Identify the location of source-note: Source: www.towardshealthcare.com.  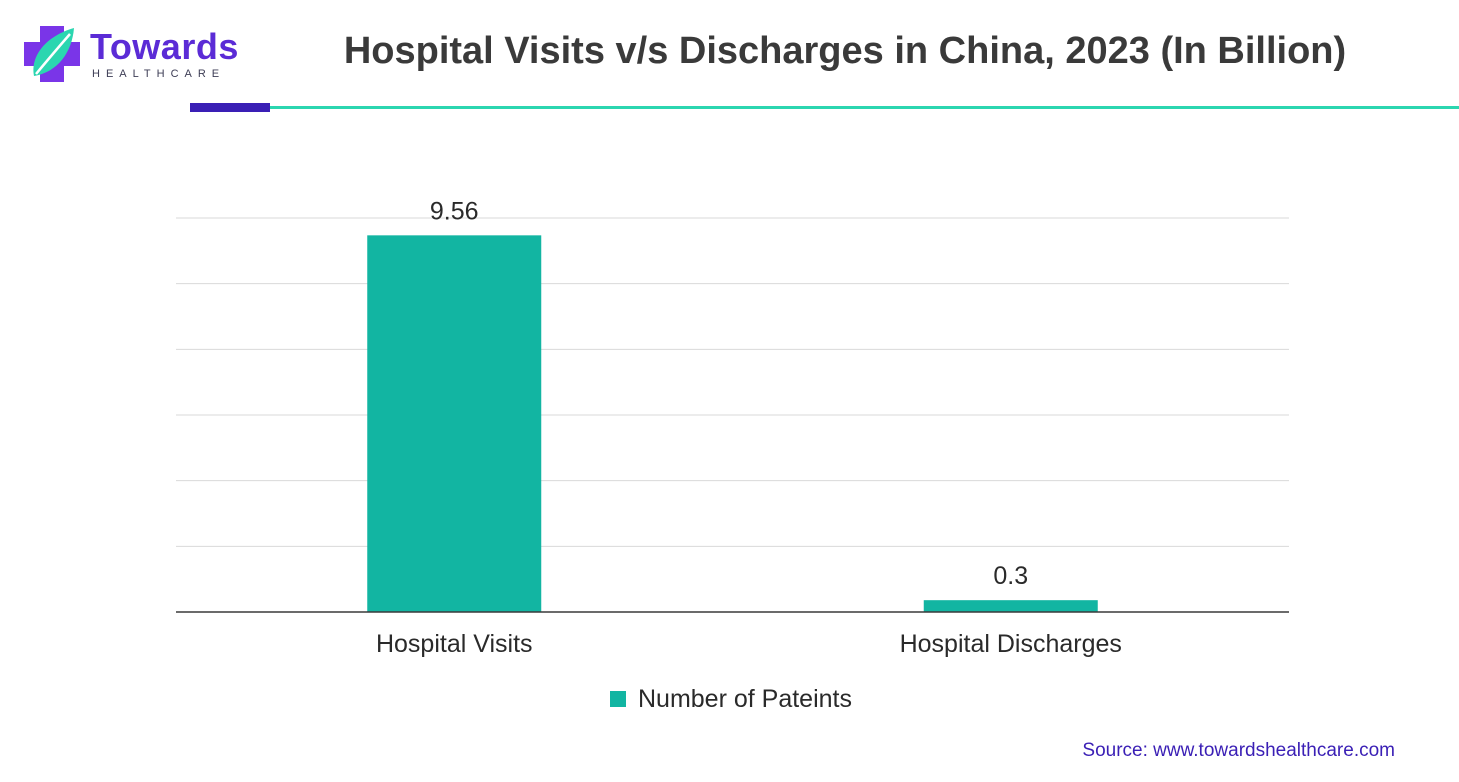
(1238, 750).